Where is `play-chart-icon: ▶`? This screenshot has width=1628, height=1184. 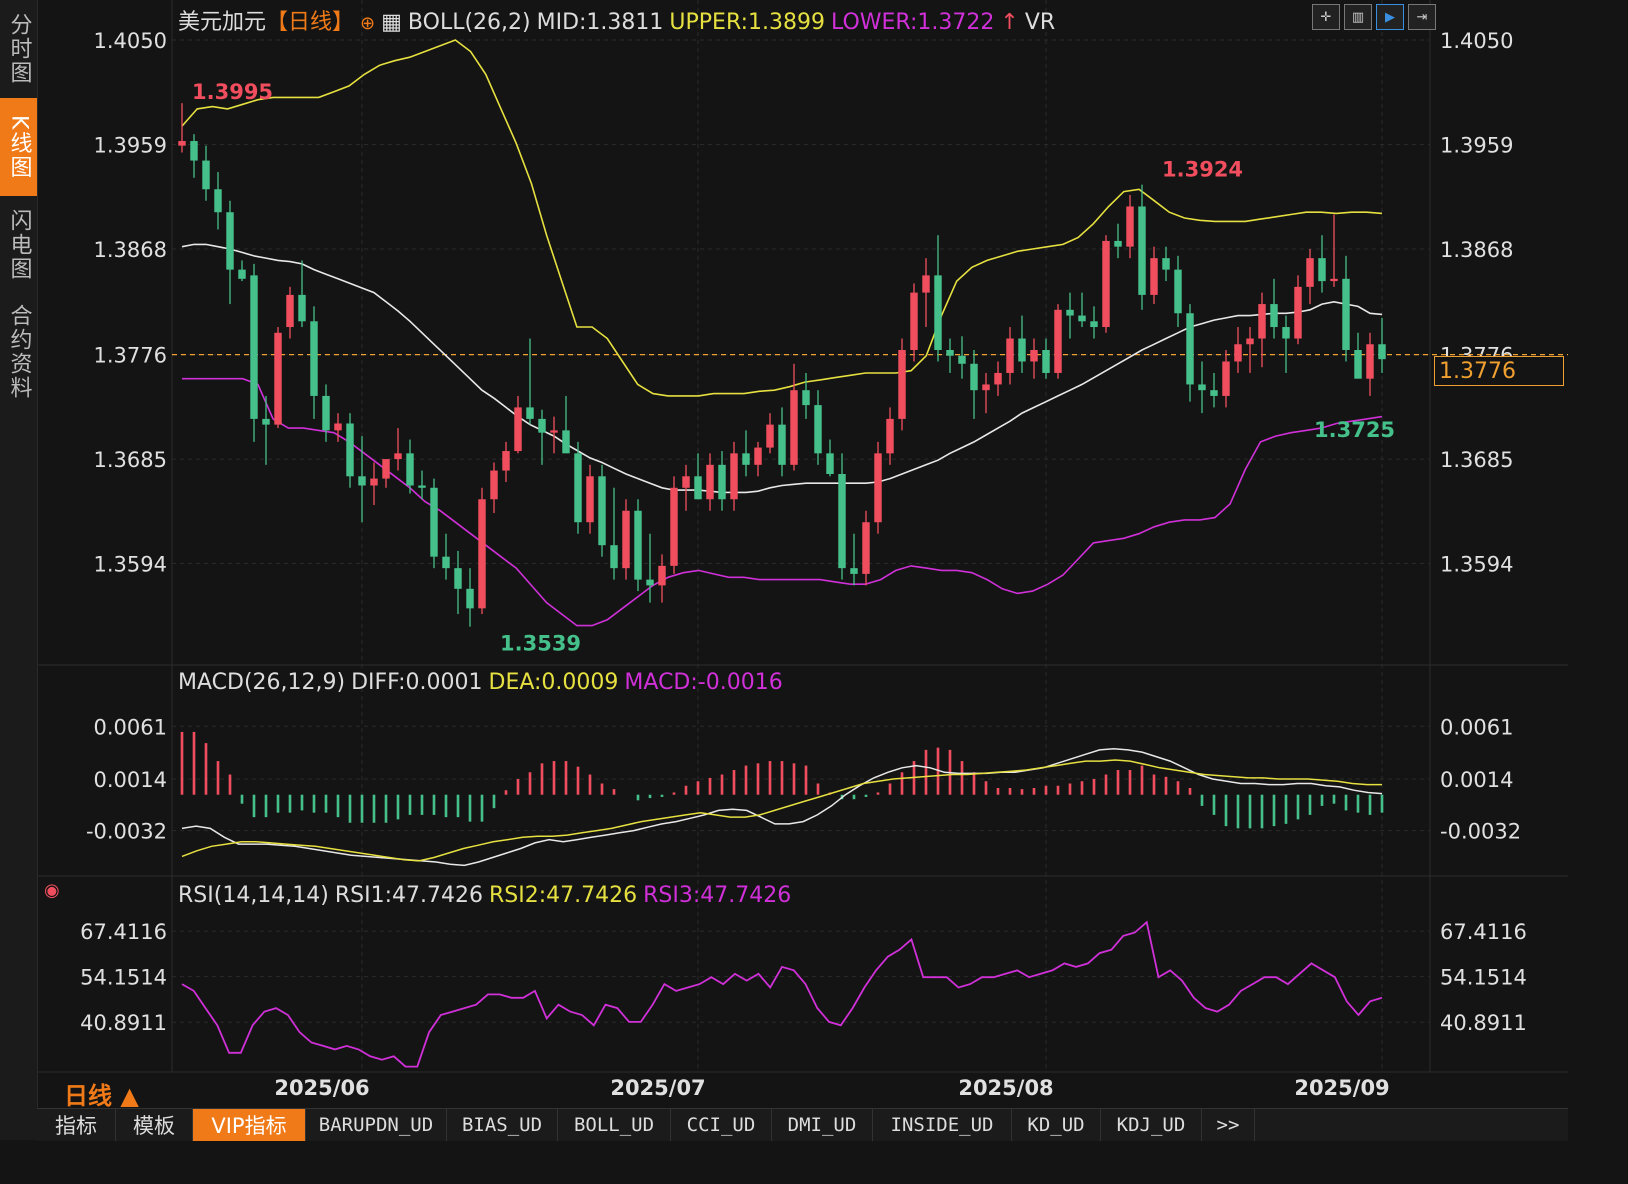 play-chart-icon: ▶ is located at coordinates (1390, 17).